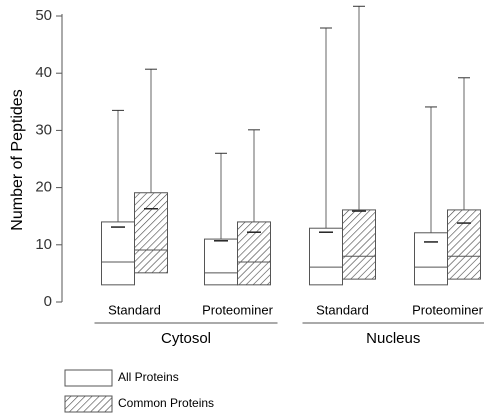 The height and width of the screenshot is (416, 490). Describe the element at coordinates (17, 159) in the screenshot. I see `y-axis-label: Number of Peptides` at that location.